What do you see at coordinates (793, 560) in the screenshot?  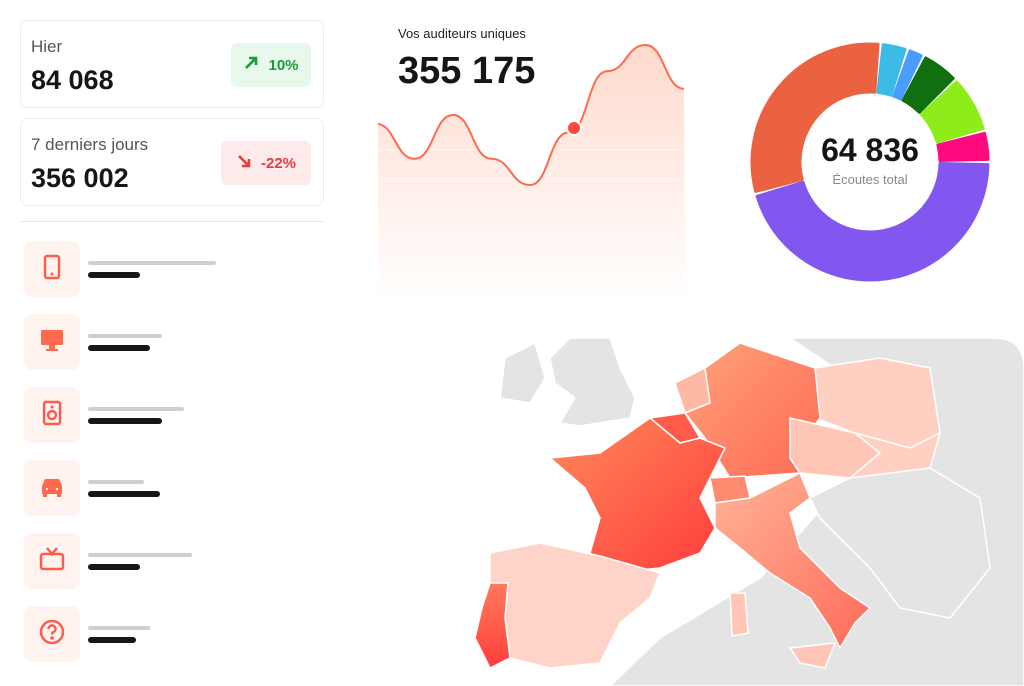 I see `map-italy` at bounding box center [793, 560].